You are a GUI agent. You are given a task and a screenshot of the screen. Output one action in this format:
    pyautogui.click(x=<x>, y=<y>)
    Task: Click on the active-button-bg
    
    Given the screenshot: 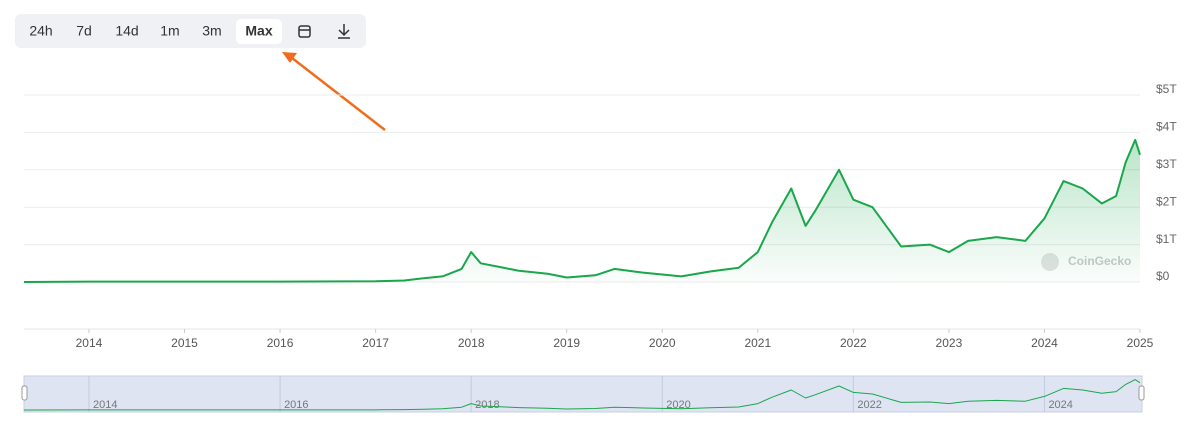 What is the action you would take?
    pyautogui.click(x=259, y=31)
    